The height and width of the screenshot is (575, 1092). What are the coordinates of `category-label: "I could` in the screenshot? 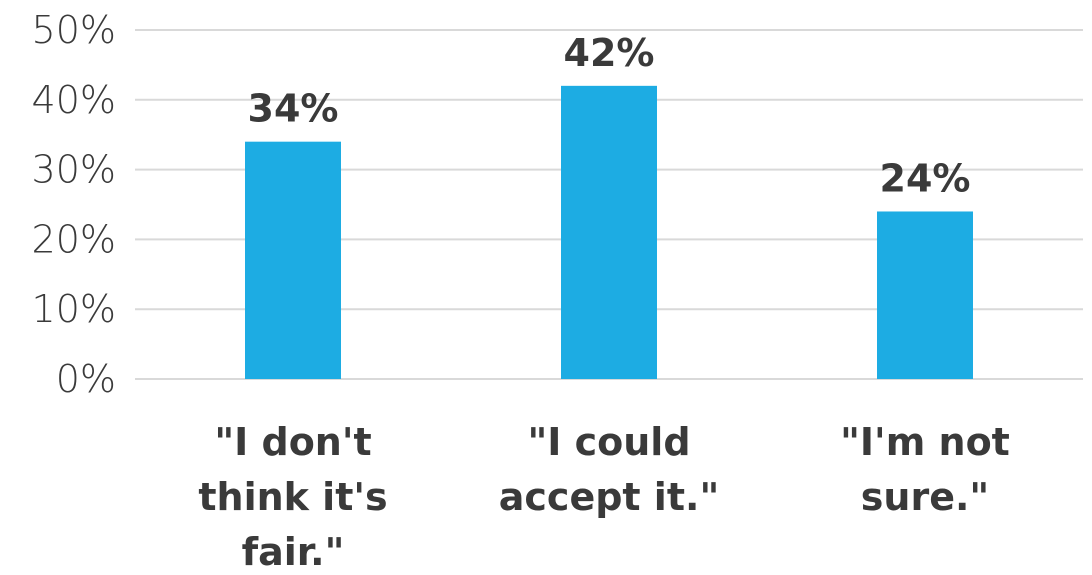 It's located at (608, 442).